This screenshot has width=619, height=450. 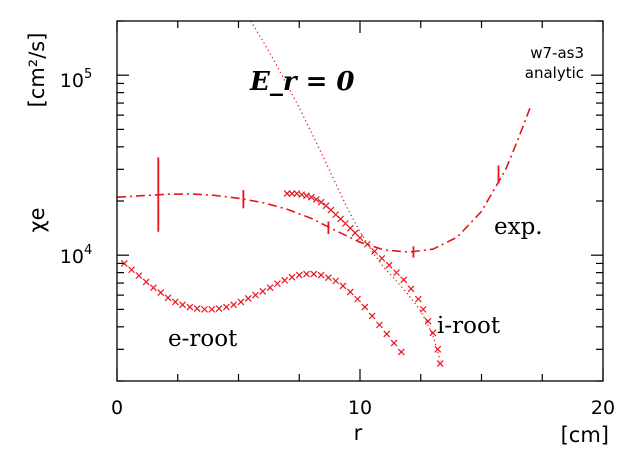 I want to click on series-label-eroot: e-root, so click(x=203, y=339).